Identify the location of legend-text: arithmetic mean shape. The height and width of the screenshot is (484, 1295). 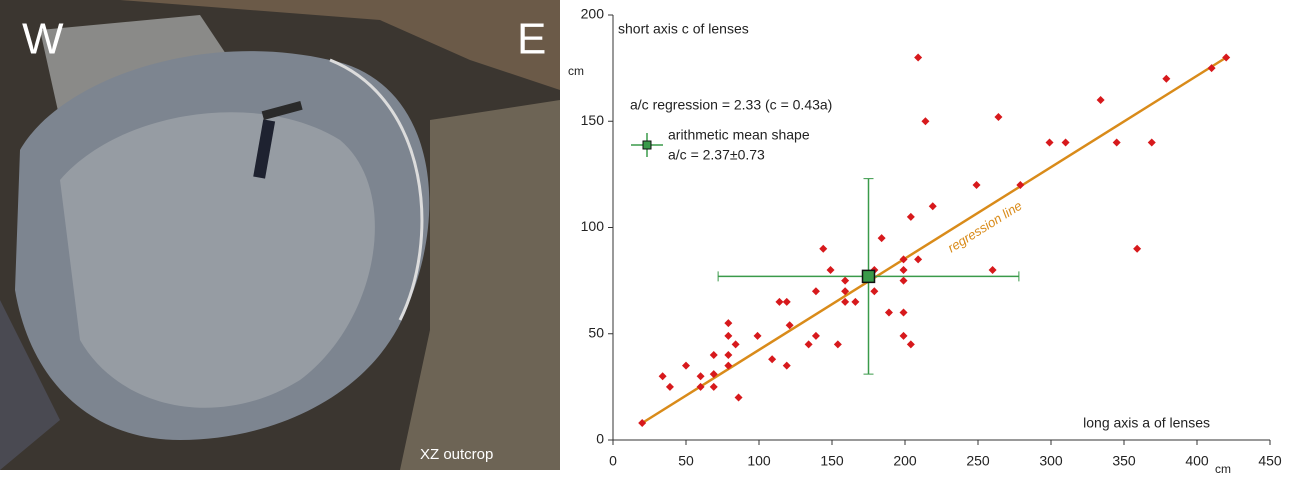
(739, 135).